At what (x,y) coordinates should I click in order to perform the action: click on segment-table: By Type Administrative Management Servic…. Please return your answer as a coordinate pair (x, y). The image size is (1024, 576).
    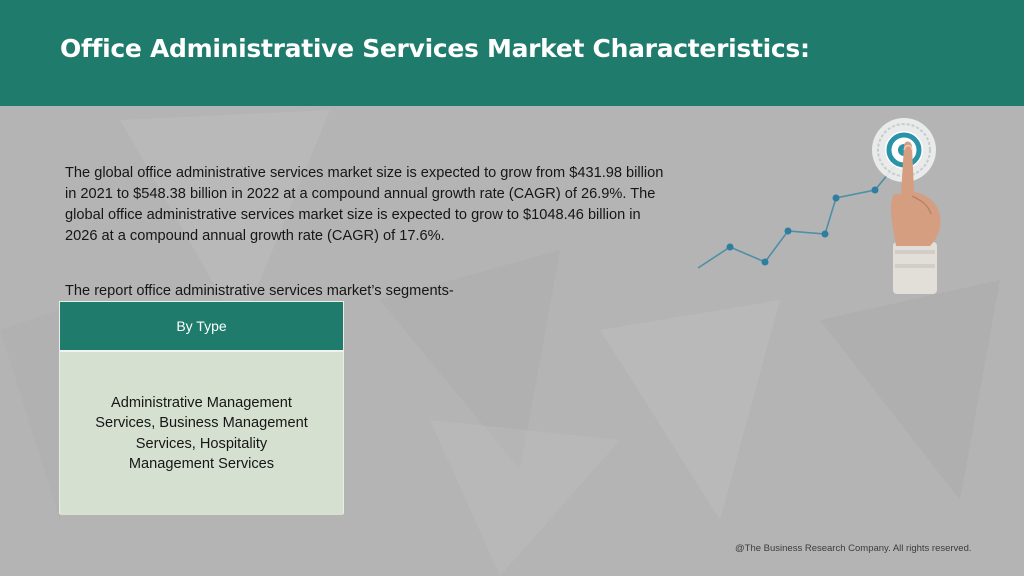
    Looking at the image, I should click on (201, 408).